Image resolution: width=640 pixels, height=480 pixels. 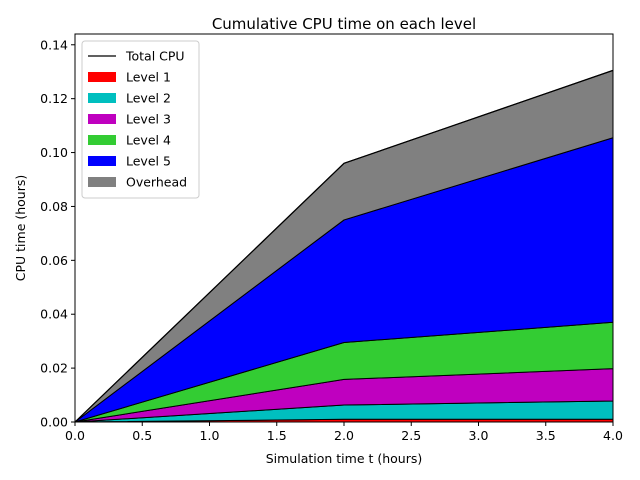 I want to click on x-axis: 0.0 0.5 1.0 1.5 2.0 2.5 3.0 3.5 4.0, so click(x=344, y=432).